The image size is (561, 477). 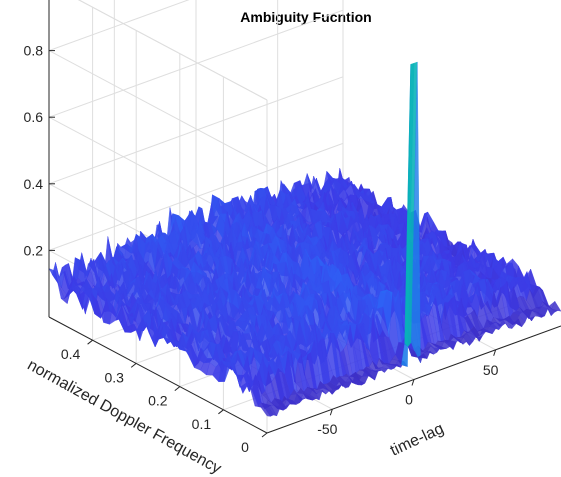 What do you see at coordinates (158, 401) in the screenshot?
I see `y-tick-label: 0.2` at bounding box center [158, 401].